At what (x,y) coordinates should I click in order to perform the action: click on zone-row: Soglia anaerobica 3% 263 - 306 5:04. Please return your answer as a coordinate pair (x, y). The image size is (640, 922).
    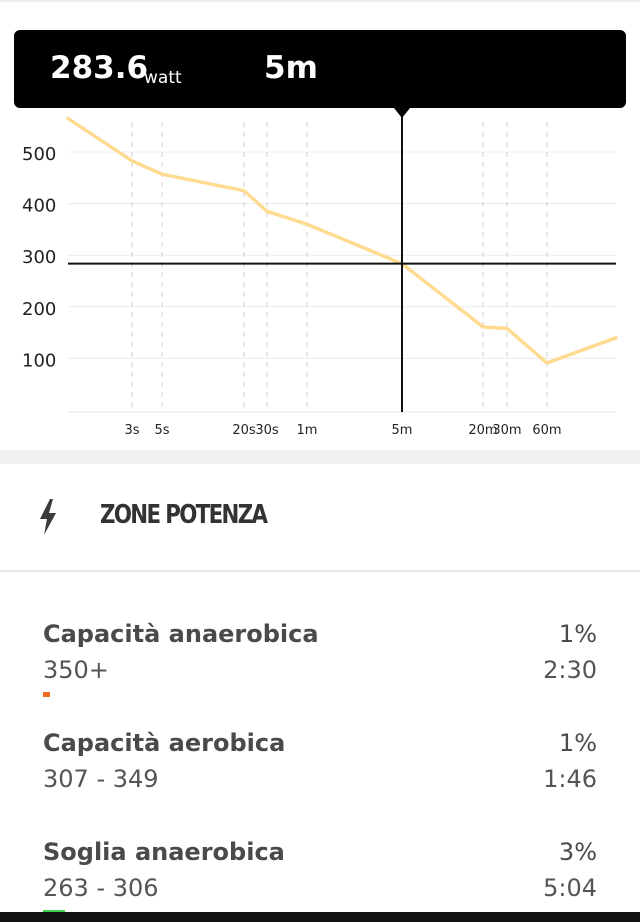
    Looking at the image, I should click on (320, 880).